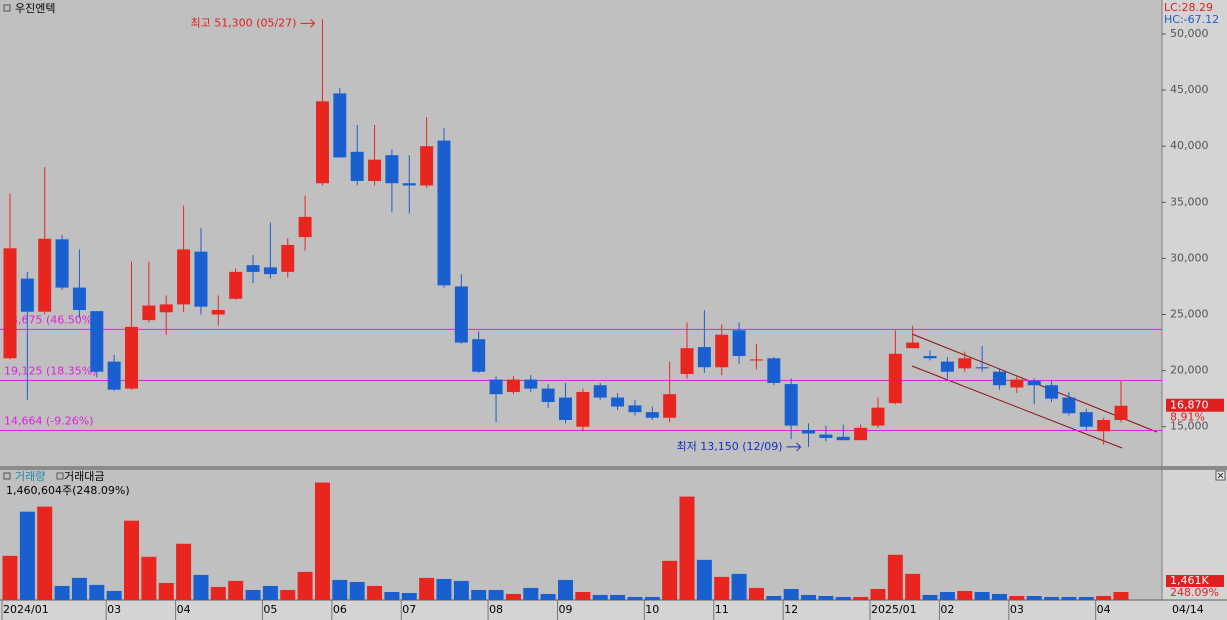 The width and height of the screenshot is (1227, 620). I want to click on x-tick-label: 10, so click(652, 609).